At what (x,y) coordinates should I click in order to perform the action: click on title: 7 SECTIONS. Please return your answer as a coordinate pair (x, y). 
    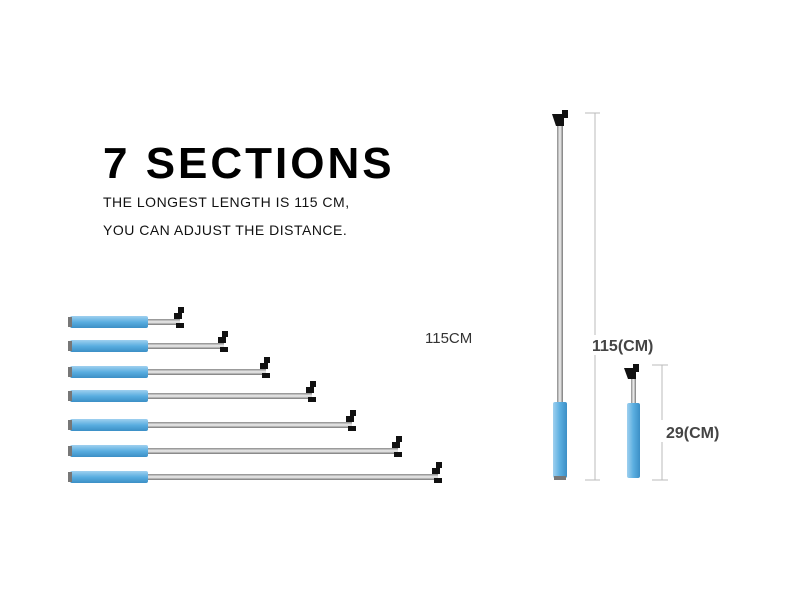
    Looking at the image, I should click on (249, 163).